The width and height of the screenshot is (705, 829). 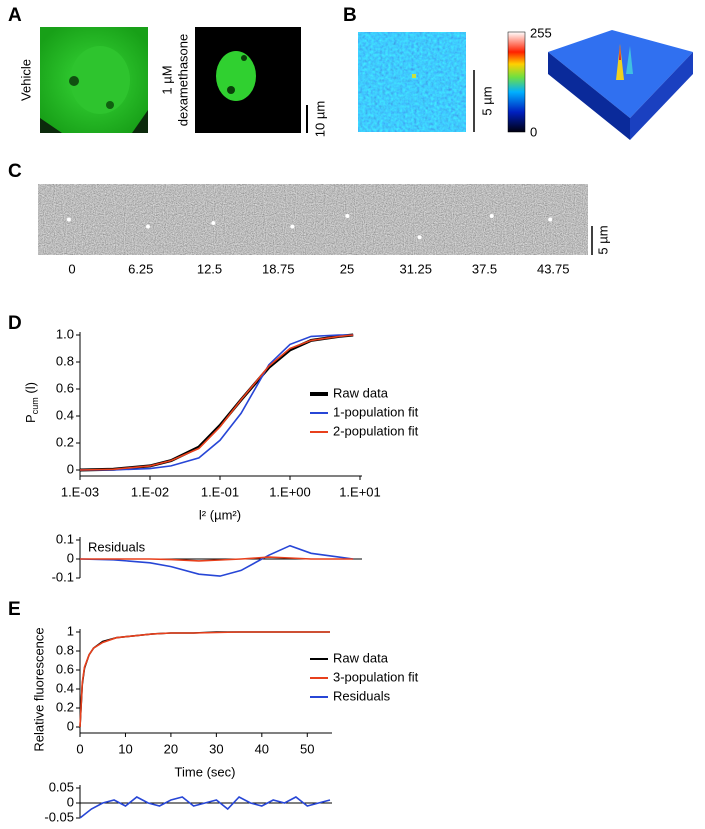 What do you see at coordinates (65, 538) in the screenshot?
I see `y-tick-label: 0.1` at bounding box center [65, 538].